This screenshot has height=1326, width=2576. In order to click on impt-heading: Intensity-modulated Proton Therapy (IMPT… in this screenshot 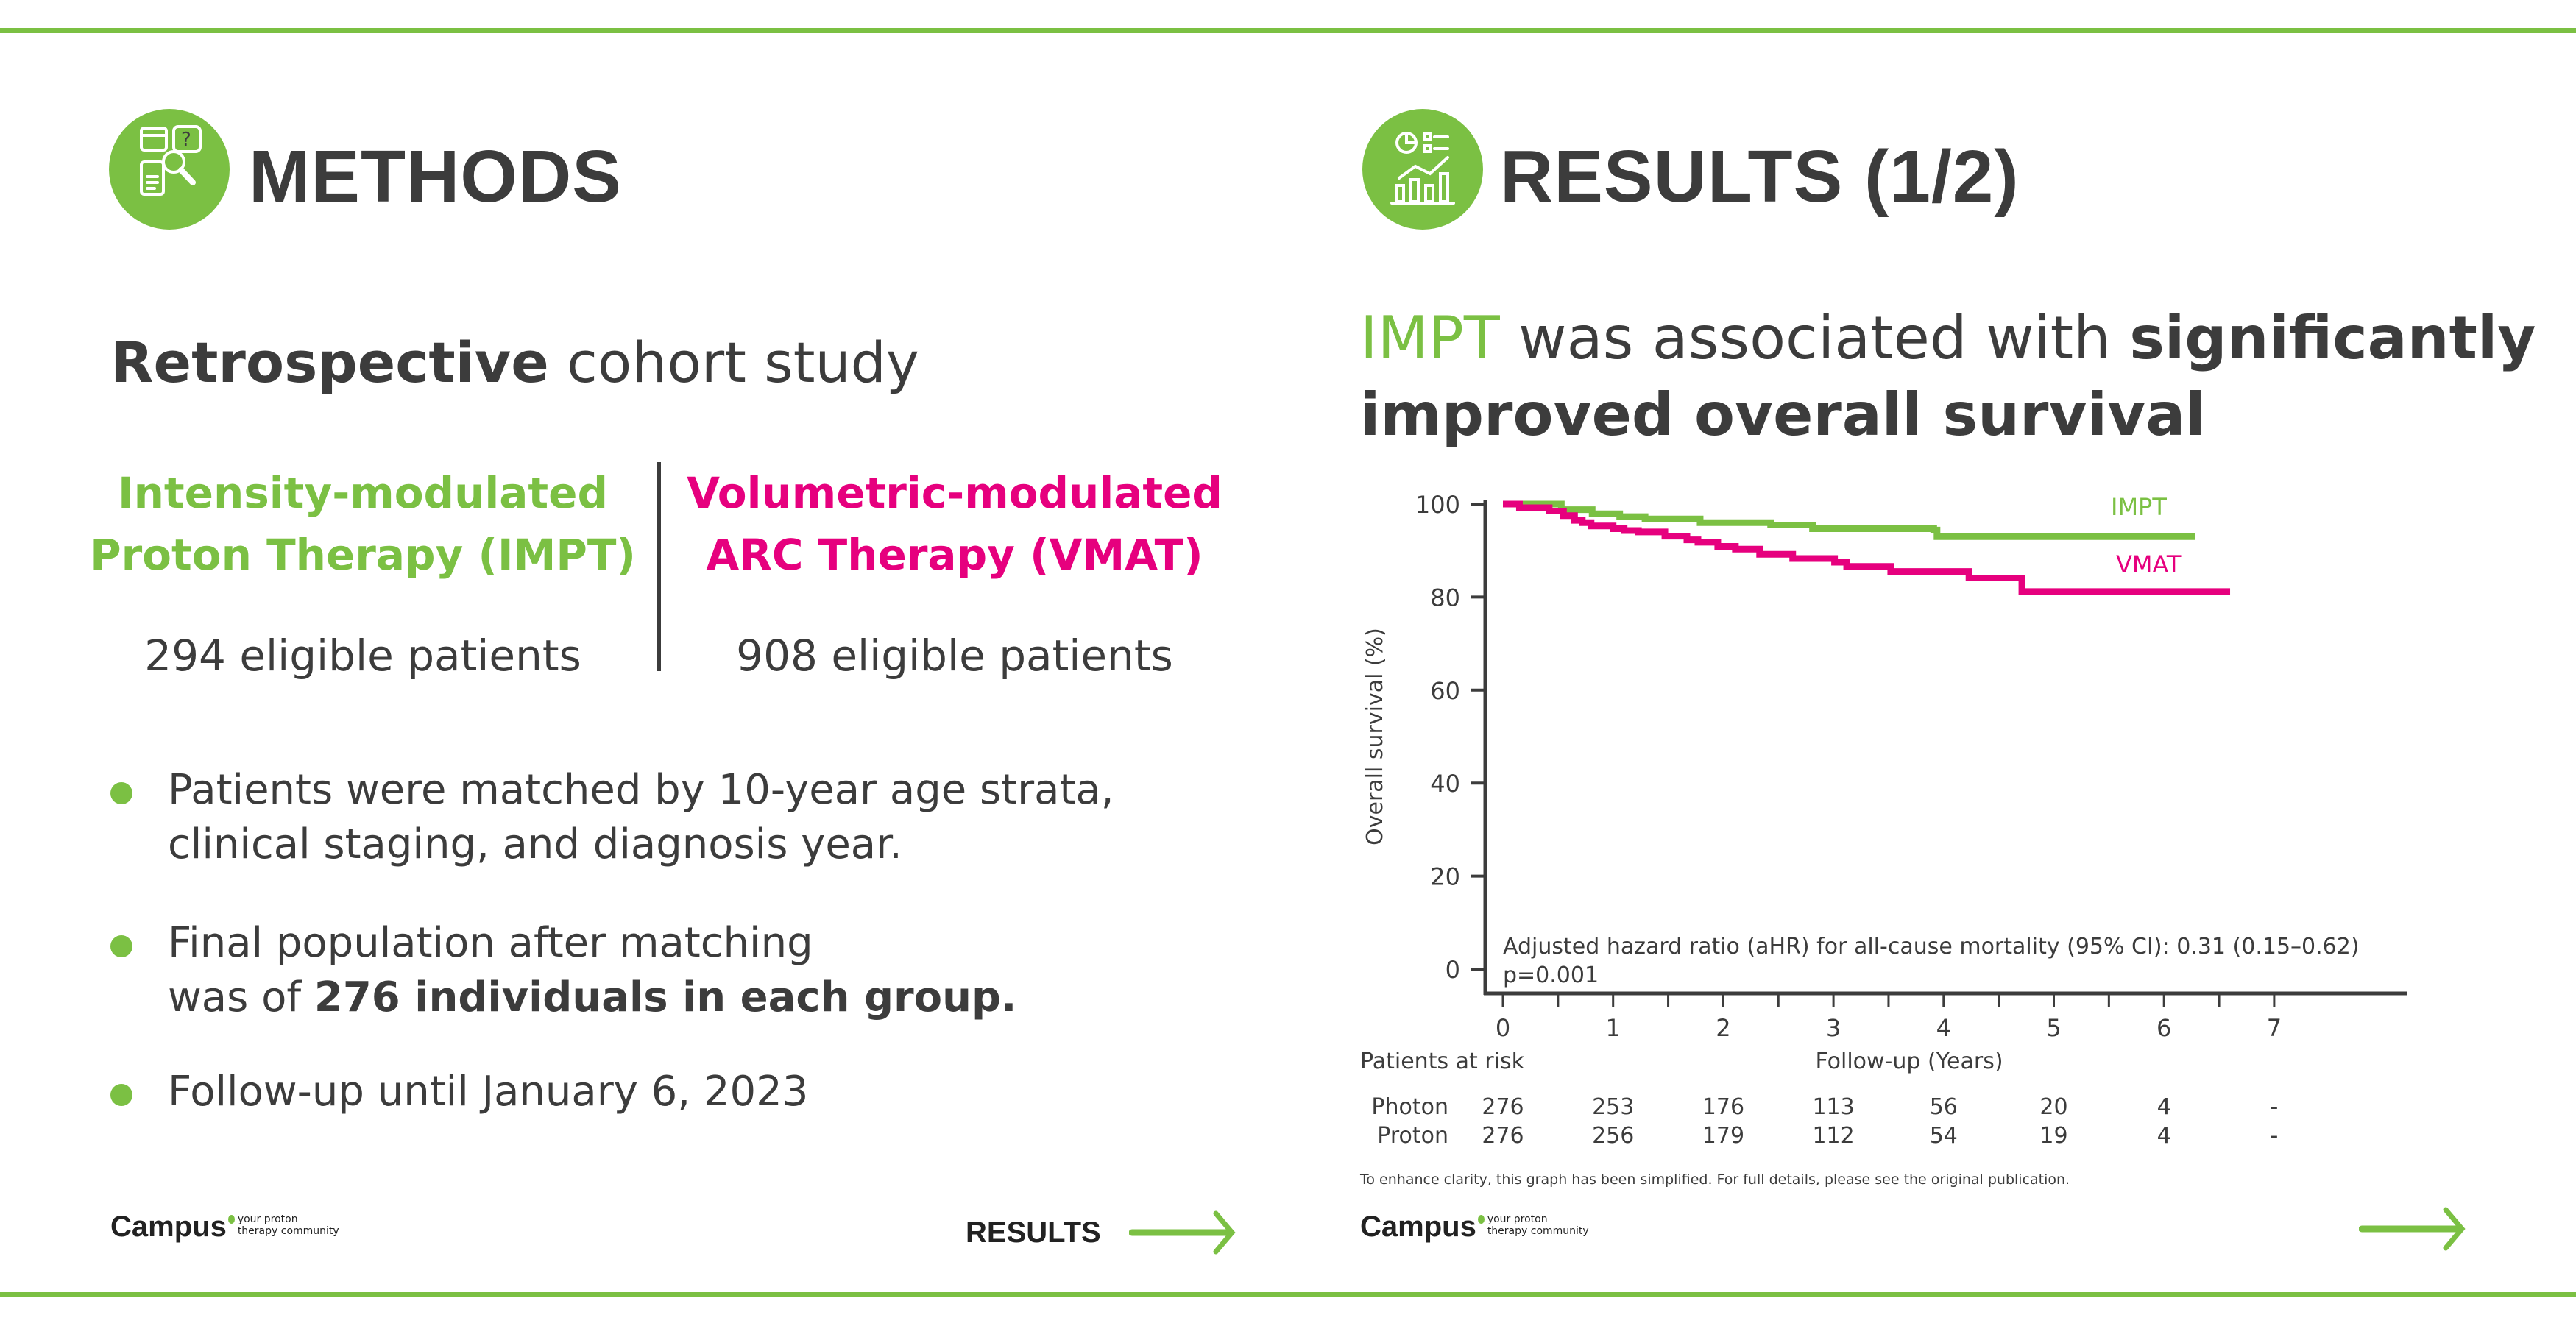, I will do `click(362, 524)`.